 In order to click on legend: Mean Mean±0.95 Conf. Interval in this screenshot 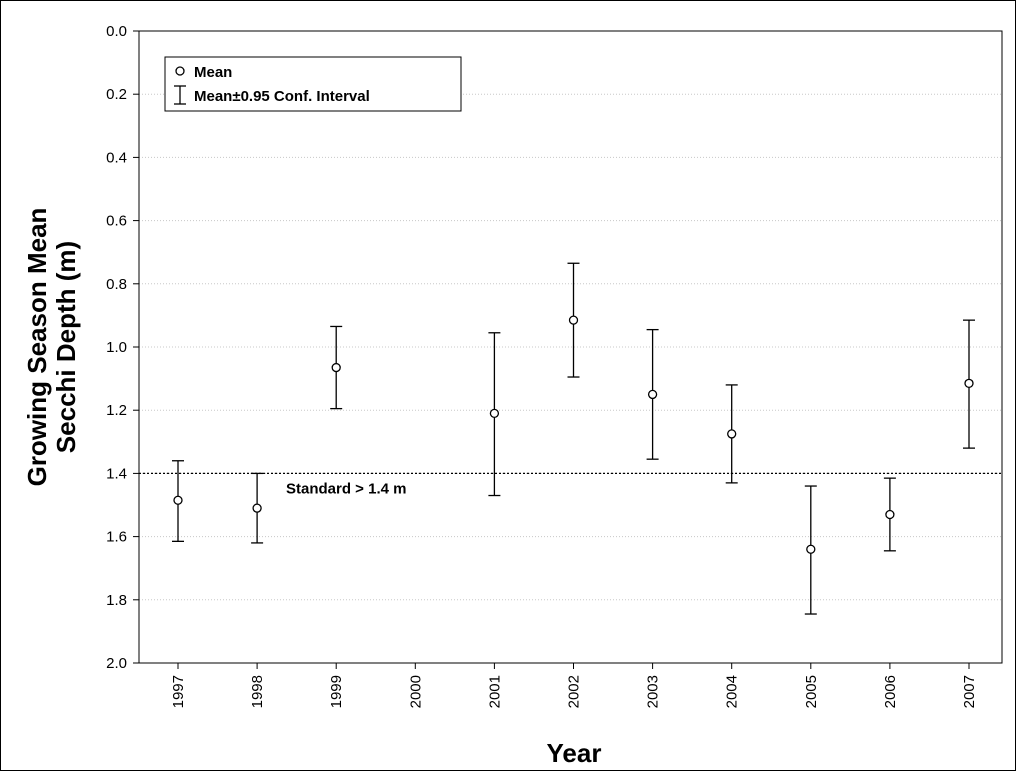, I will do `click(313, 84)`.